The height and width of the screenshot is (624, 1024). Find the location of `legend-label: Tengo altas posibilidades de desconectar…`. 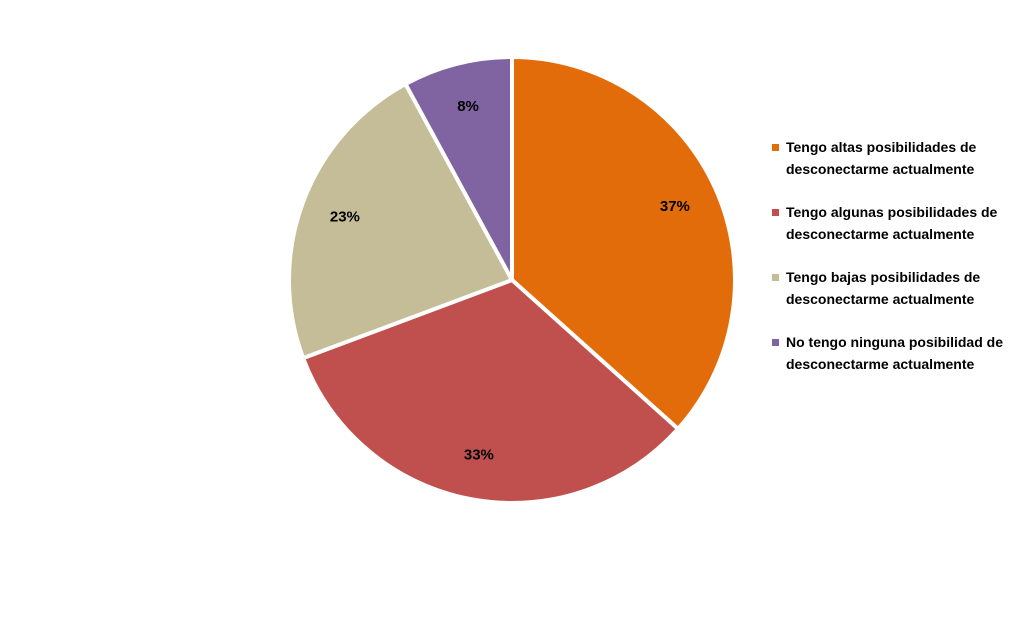

legend-label: Tengo altas posibilidades de desconectar… is located at coordinates (881, 158).